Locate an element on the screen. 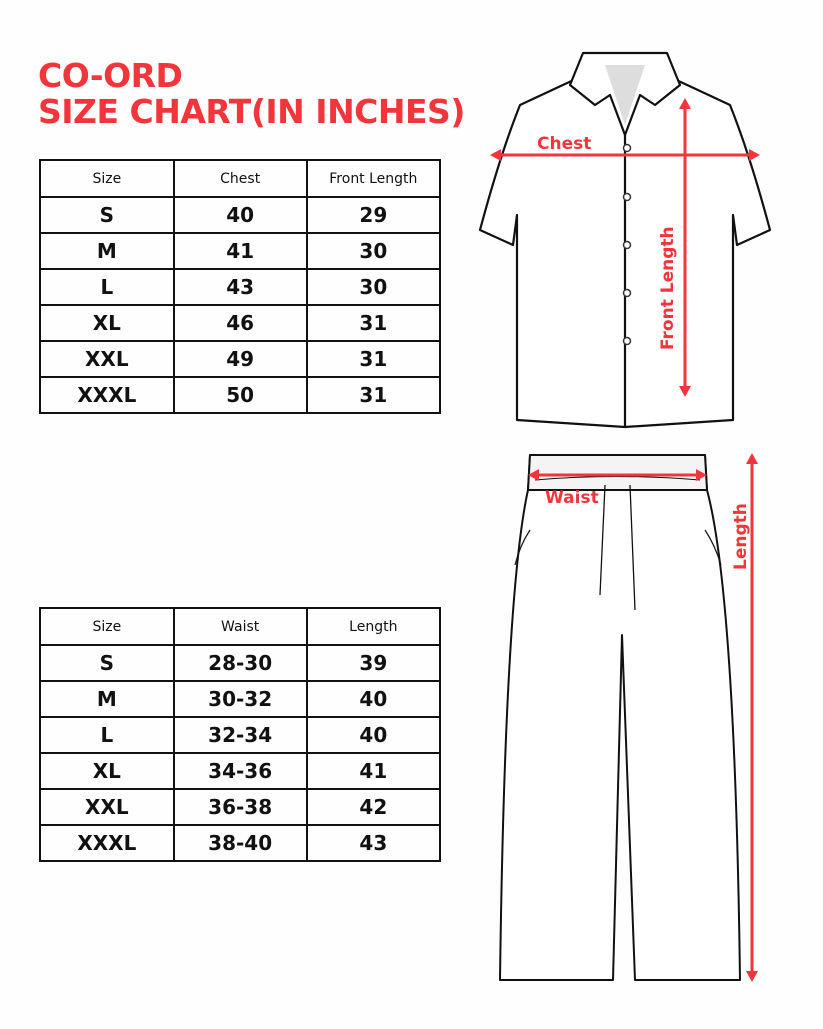 The width and height of the screenshot is (823, 1029). table-row: M 41 30 is located at coordinates (240, 251).